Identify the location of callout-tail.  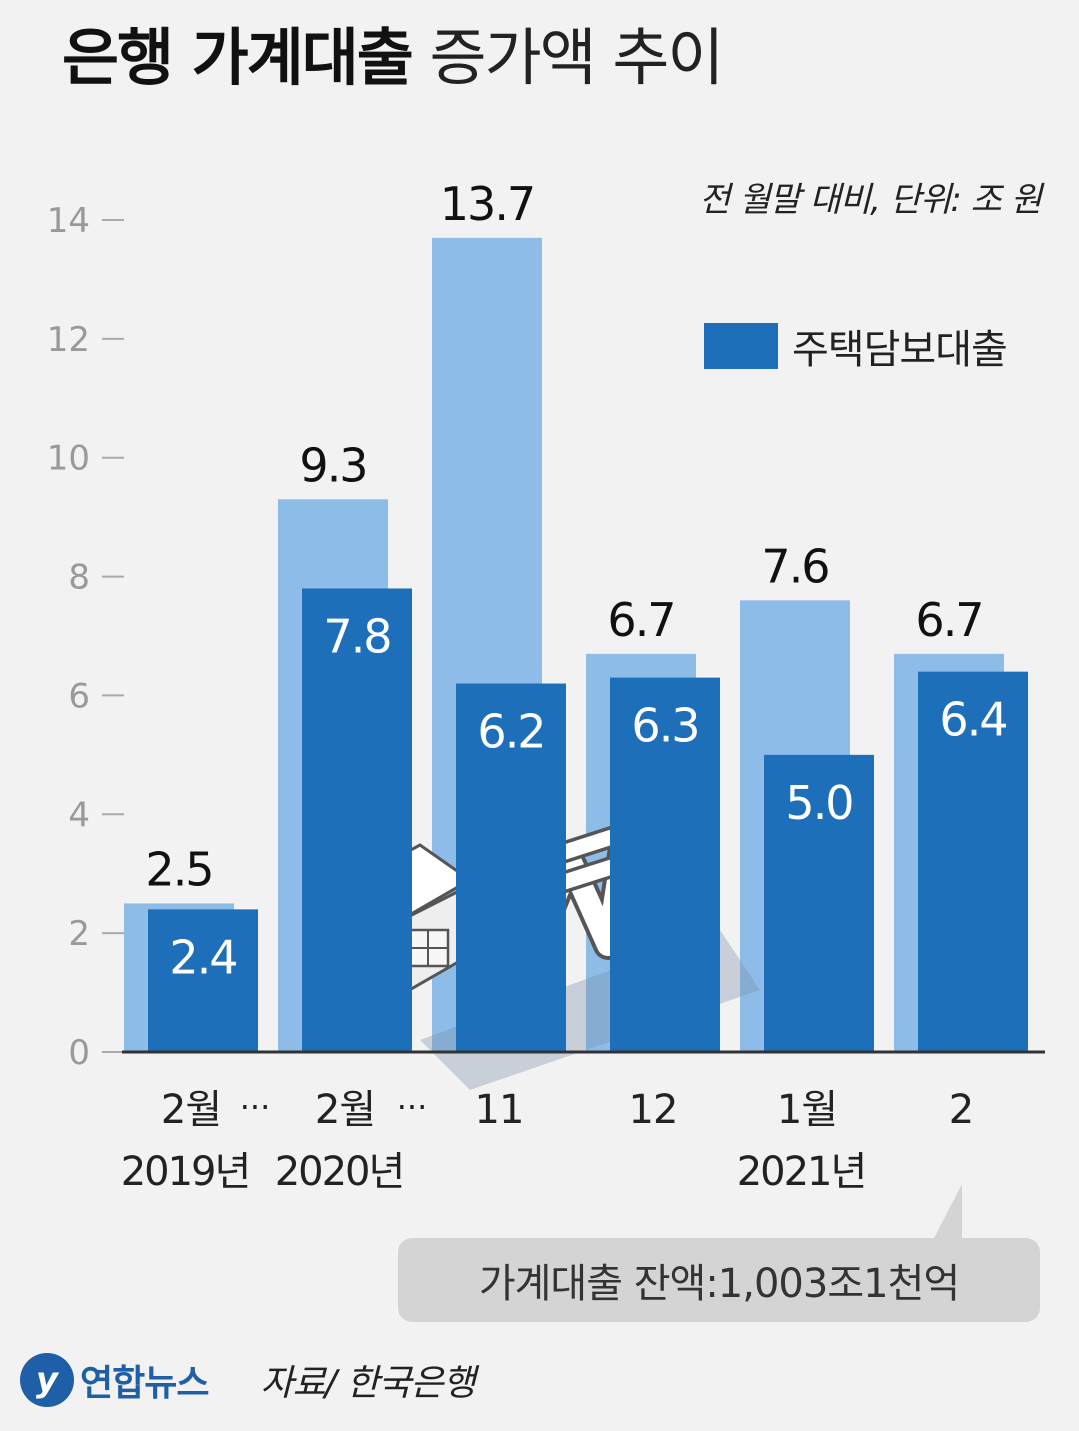
(947, 1213).